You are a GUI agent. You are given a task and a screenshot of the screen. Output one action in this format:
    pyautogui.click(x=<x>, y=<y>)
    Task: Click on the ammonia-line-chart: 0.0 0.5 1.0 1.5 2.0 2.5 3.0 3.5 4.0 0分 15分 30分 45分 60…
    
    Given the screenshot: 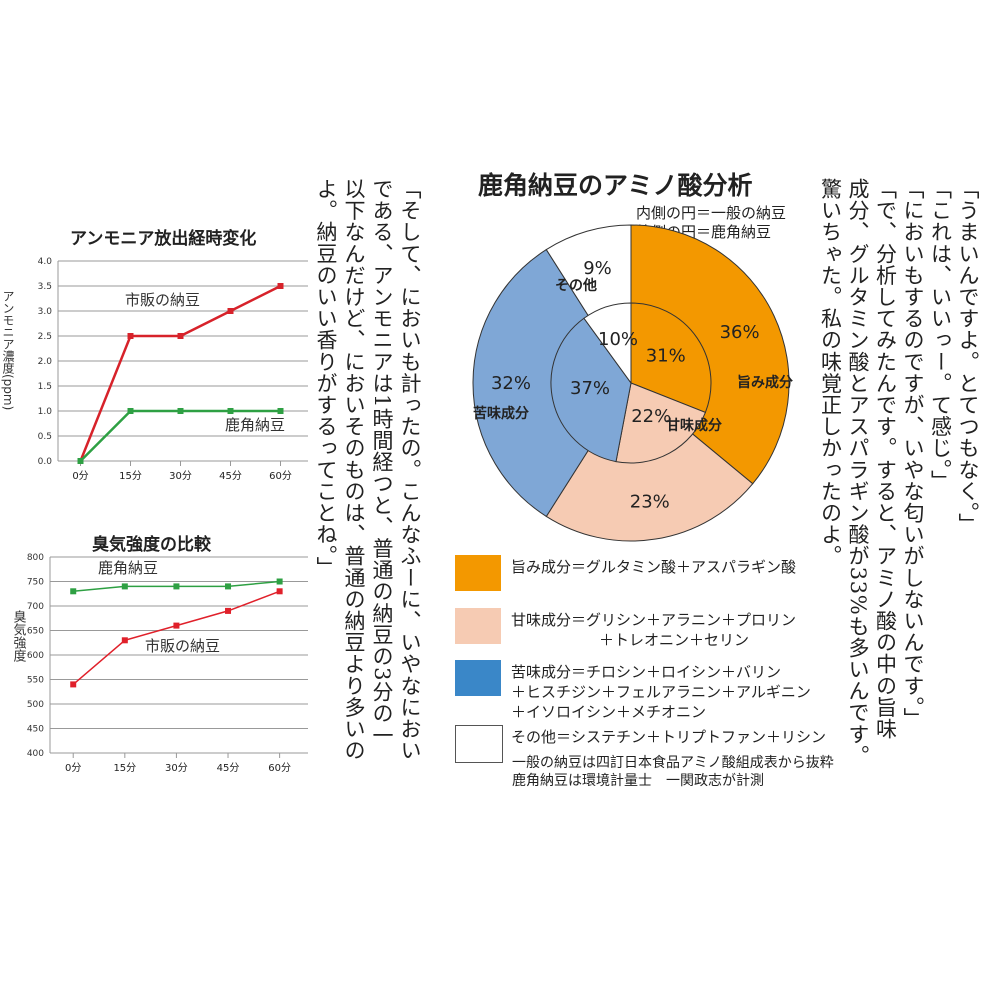 What is the action you would take?
    pyautogui.click(x=154, y=369)
    